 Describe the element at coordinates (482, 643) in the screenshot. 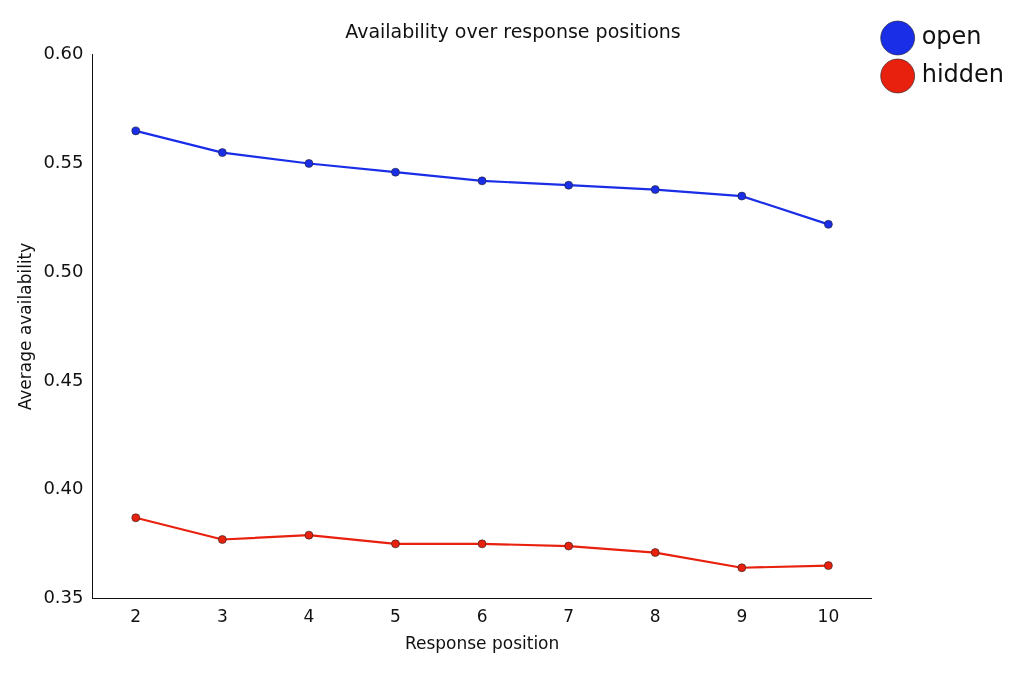

I see `x-axis-title: Response position` at that location.